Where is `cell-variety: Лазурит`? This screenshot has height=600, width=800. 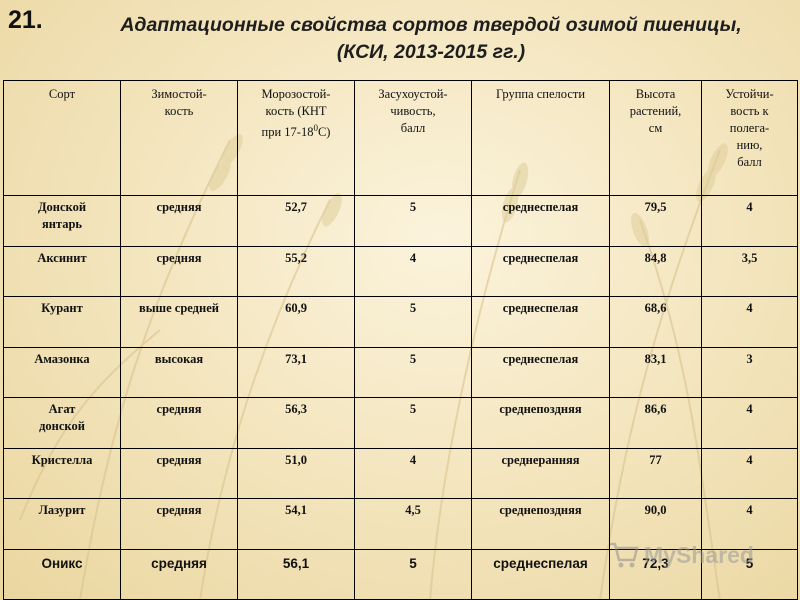
cell-variety: Лазурит is located at coordinates (62, 524).